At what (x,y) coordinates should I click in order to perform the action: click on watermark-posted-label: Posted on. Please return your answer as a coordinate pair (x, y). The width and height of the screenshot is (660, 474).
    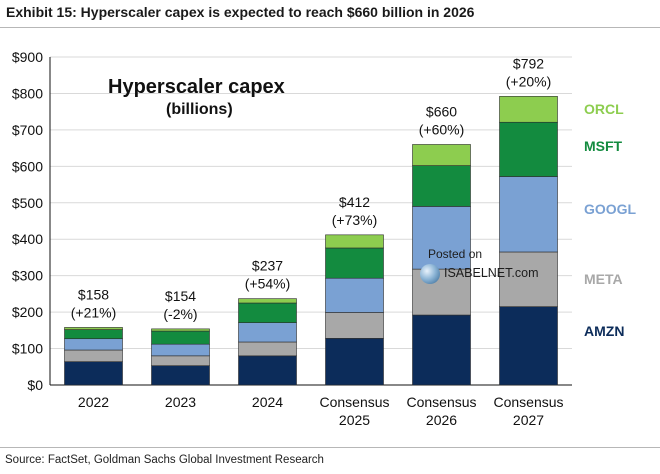
    Looking at the image, I should click on (455, 254).